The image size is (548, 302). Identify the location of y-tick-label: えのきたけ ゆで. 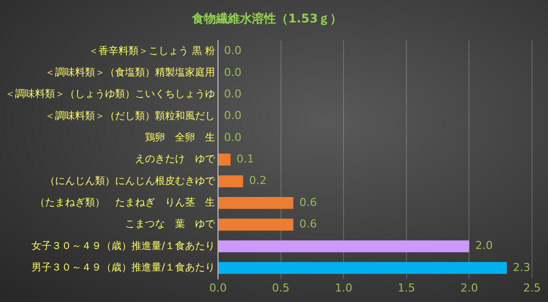
(175, 160).